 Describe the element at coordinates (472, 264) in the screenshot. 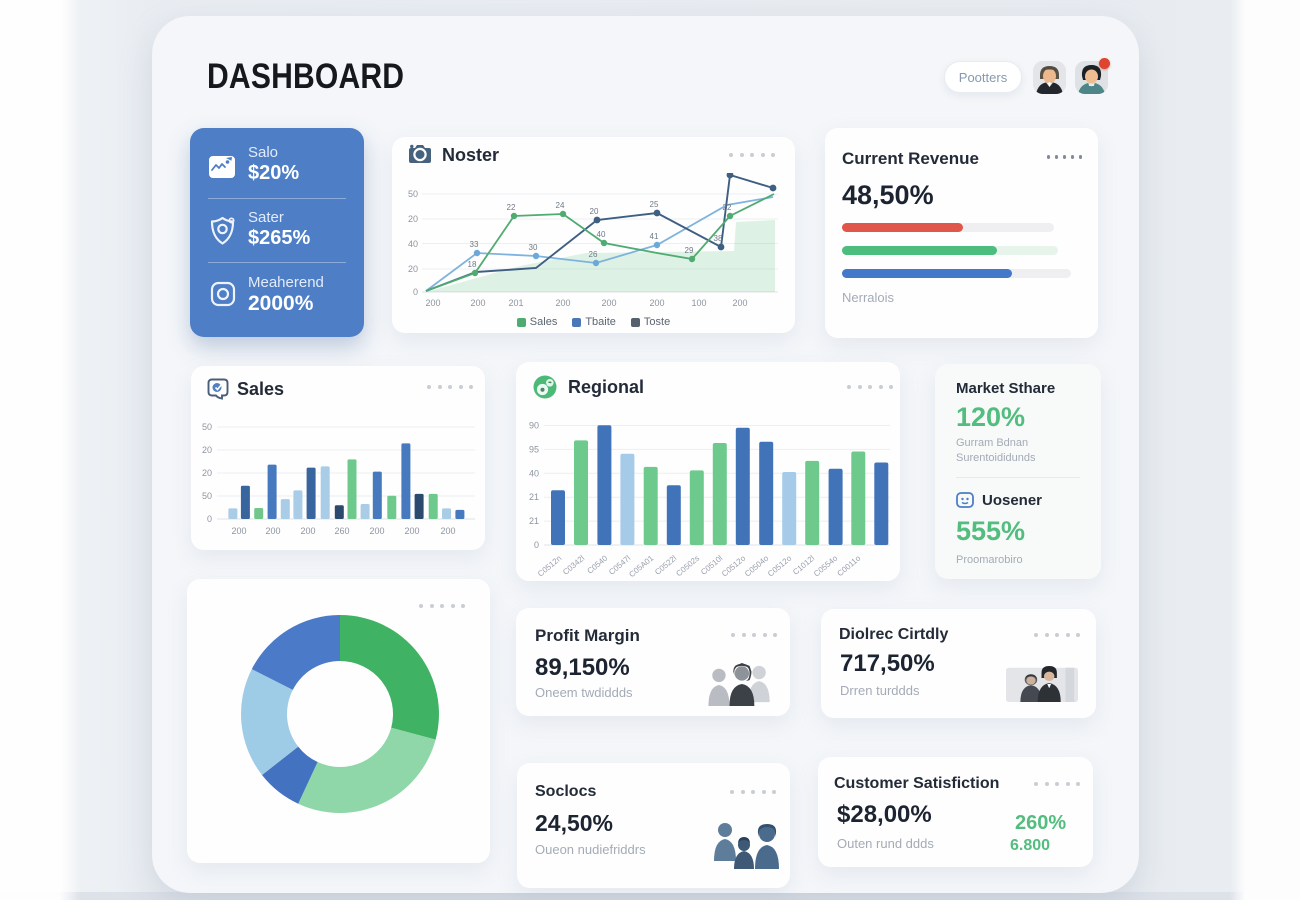

I see `svg-text: 18` at that location.